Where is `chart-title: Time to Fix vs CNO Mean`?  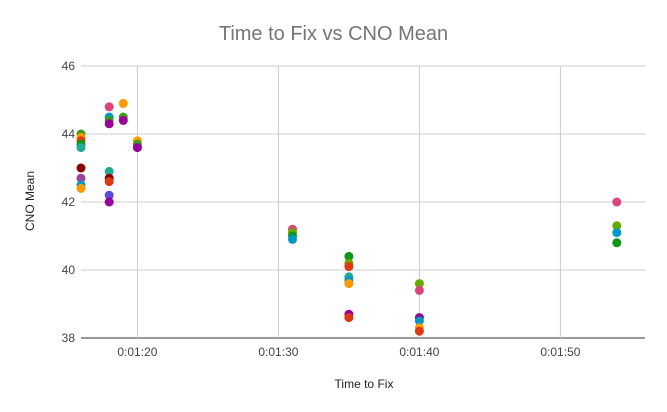 chart-title: Time to Fix vs CNO Mean is located at coordinates (333, 34).